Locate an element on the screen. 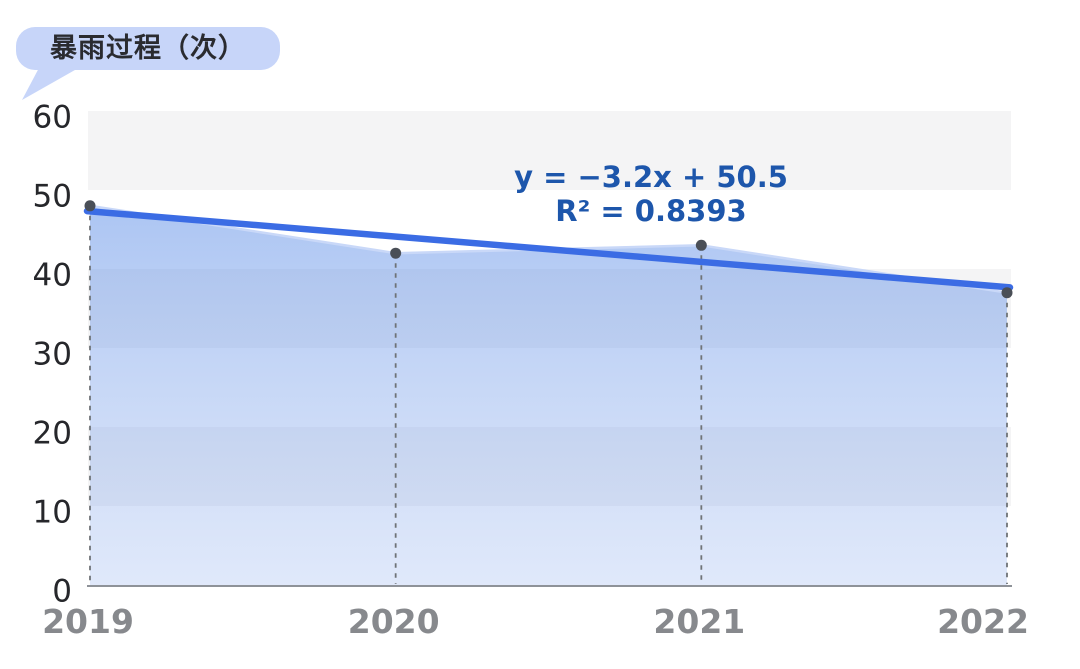 The height and width of the screenshot is (669, 1080). trendline-equation-label: y = −3.2x + 50.5 is located at coordinates (651, 177).